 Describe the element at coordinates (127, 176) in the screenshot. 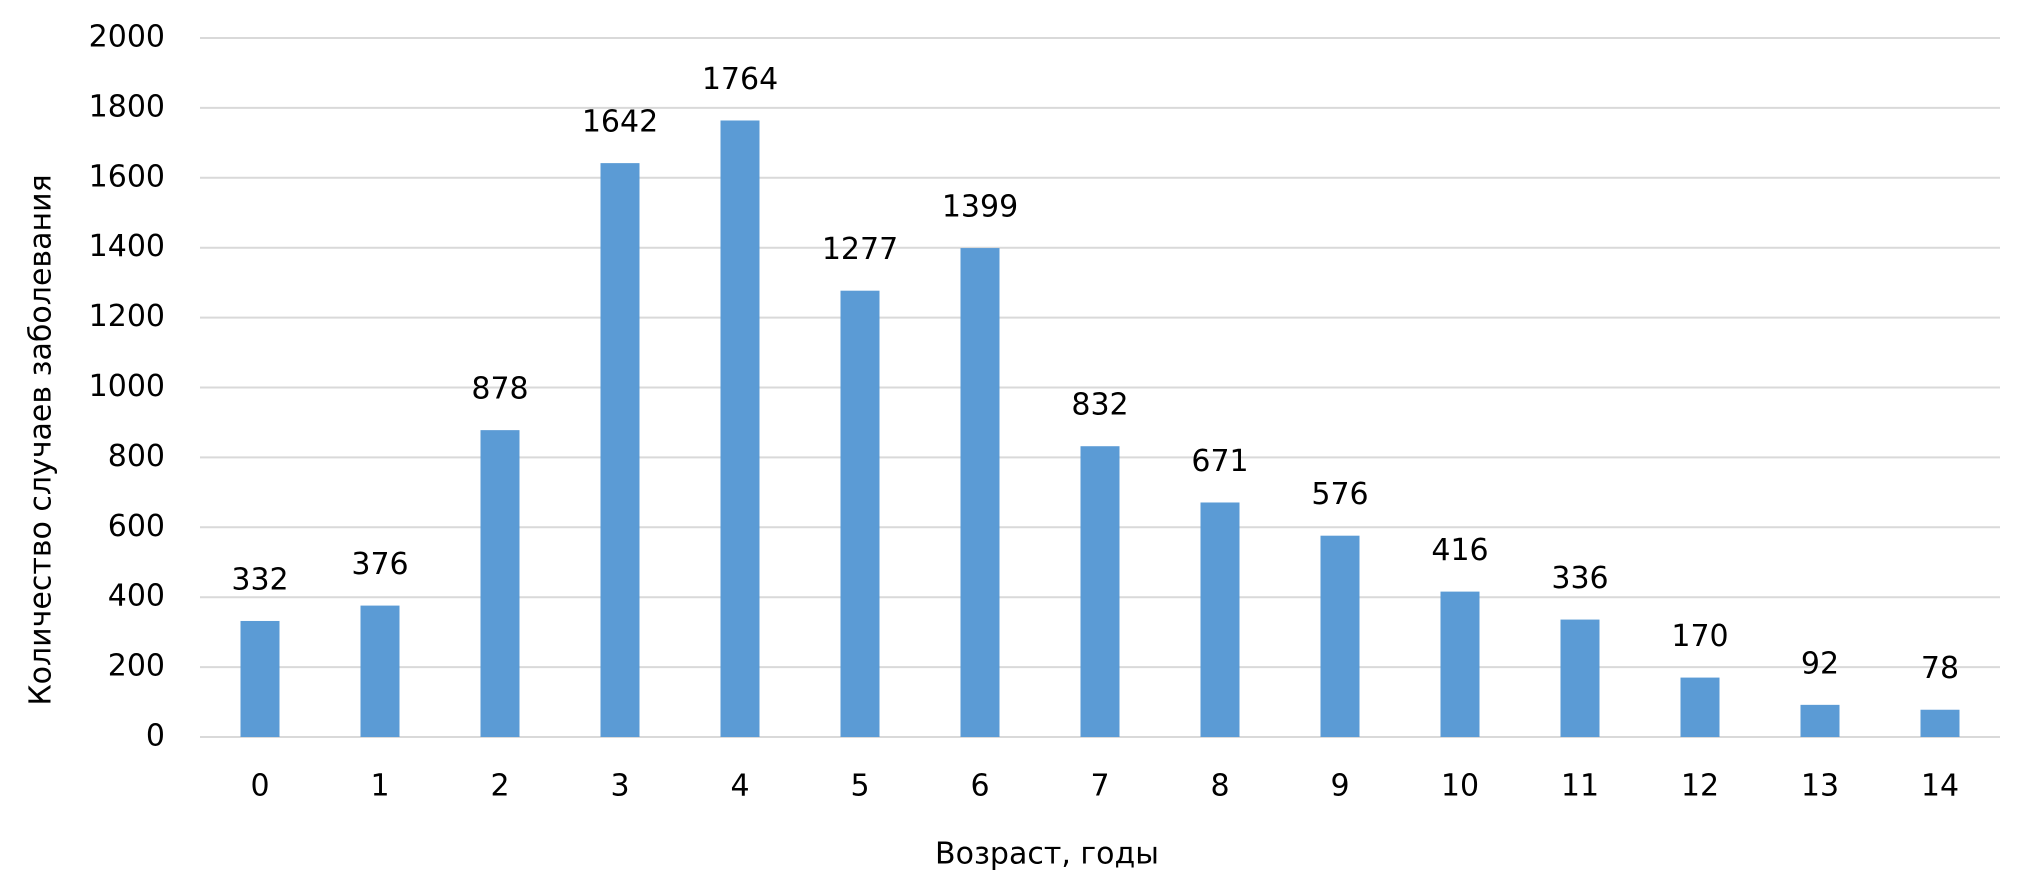

I see `y-tick-label: 1600` at that location.